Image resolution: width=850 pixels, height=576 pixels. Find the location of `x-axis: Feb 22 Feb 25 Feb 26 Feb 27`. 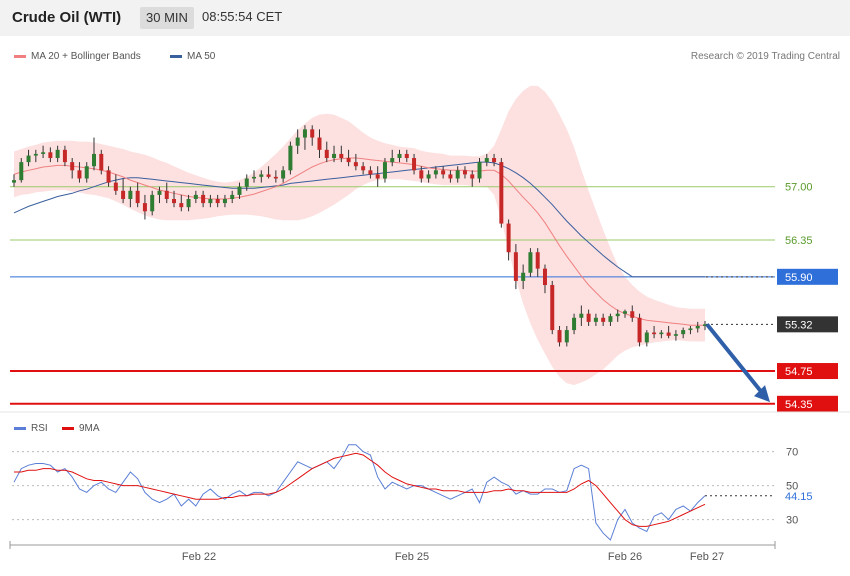

x-axis: Feb 22 Feb 25 Feb 26 Feb 27 is located at coordinates (392, 552).